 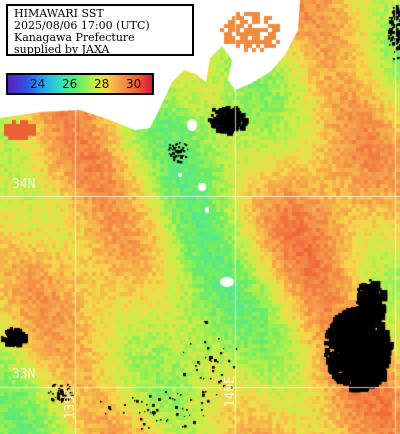 What do you see at coordinates (134, 84) in the screenshot?
I see `legend-label-30: 30` at bounding box center [134, 84].